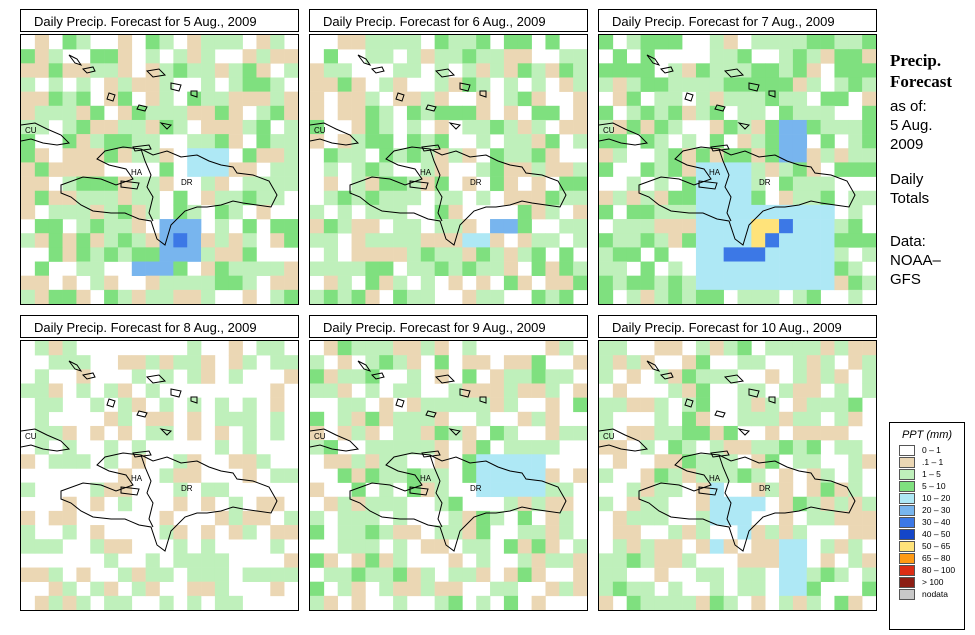 Image resolution: width=975 pixels, height=635 pixels. What do you see at coordinates (927, 559) in the screenshot?
I see `legend-item: 65 – 80` at bounding box center [927, 559].